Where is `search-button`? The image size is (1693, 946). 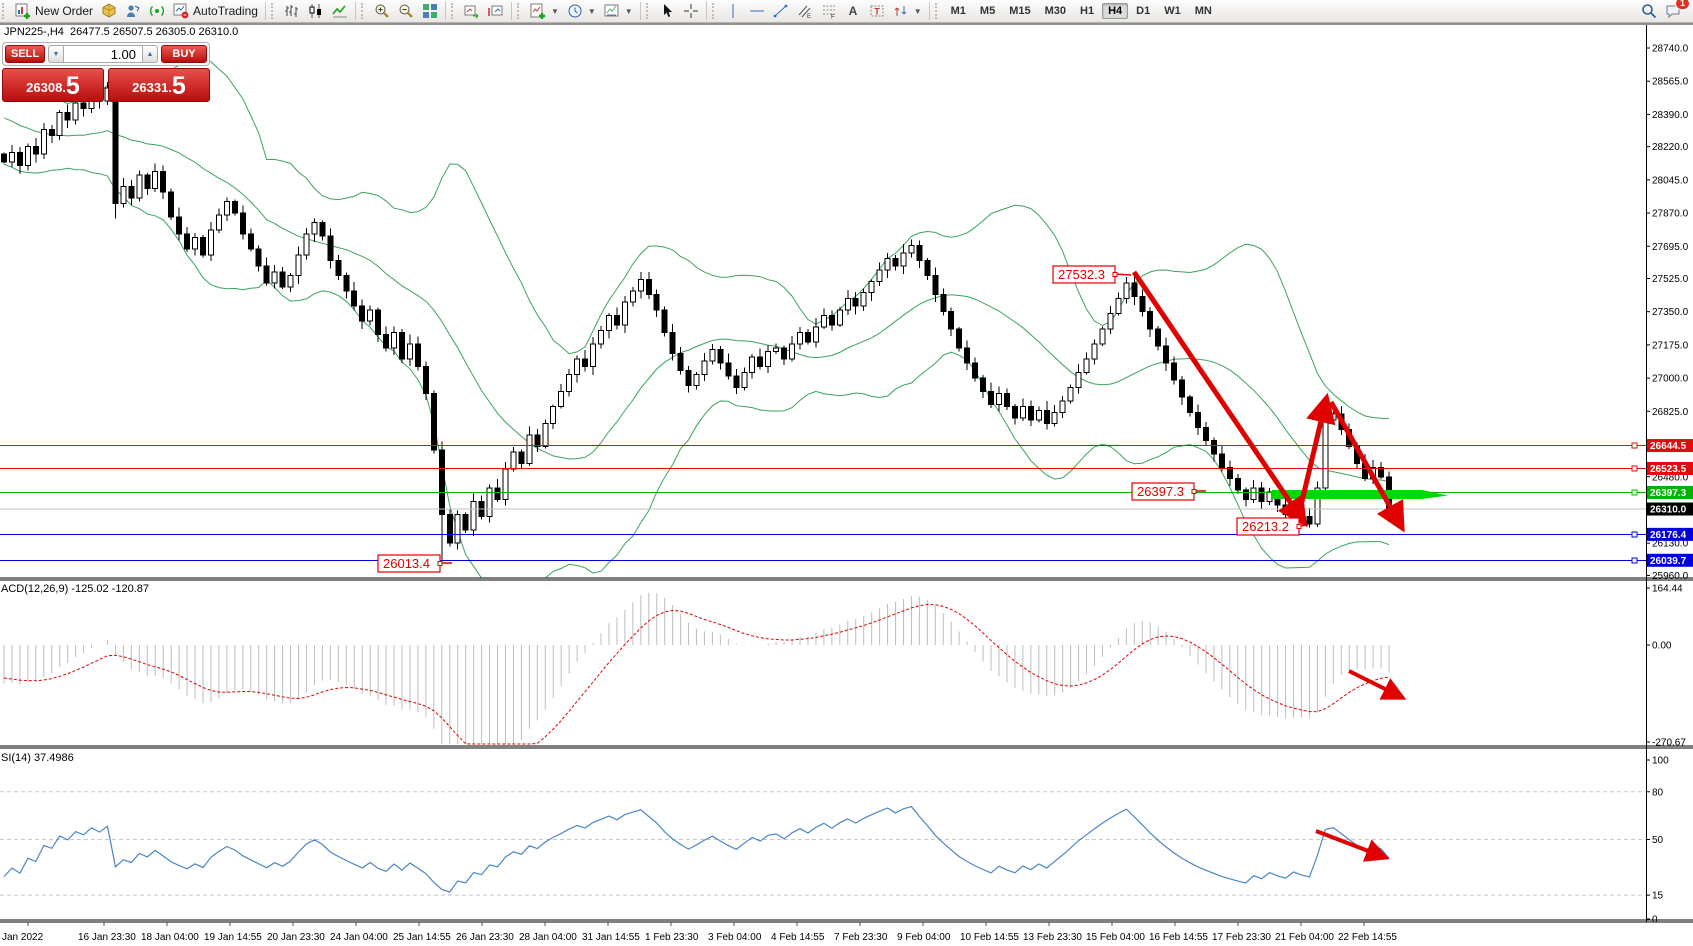
search-button is located at coordinates (1649, 11).